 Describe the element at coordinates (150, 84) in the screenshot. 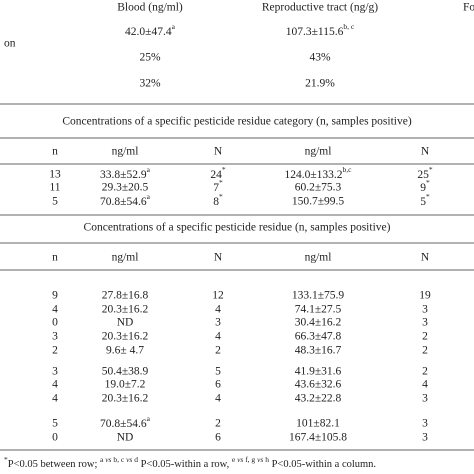

I see `cell: 32%` at that location.